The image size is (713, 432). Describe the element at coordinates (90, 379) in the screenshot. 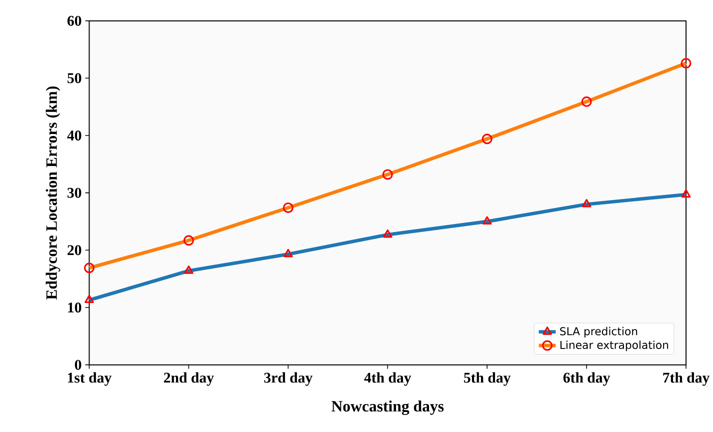

I see `x-tick-label: 1st day` at that location.